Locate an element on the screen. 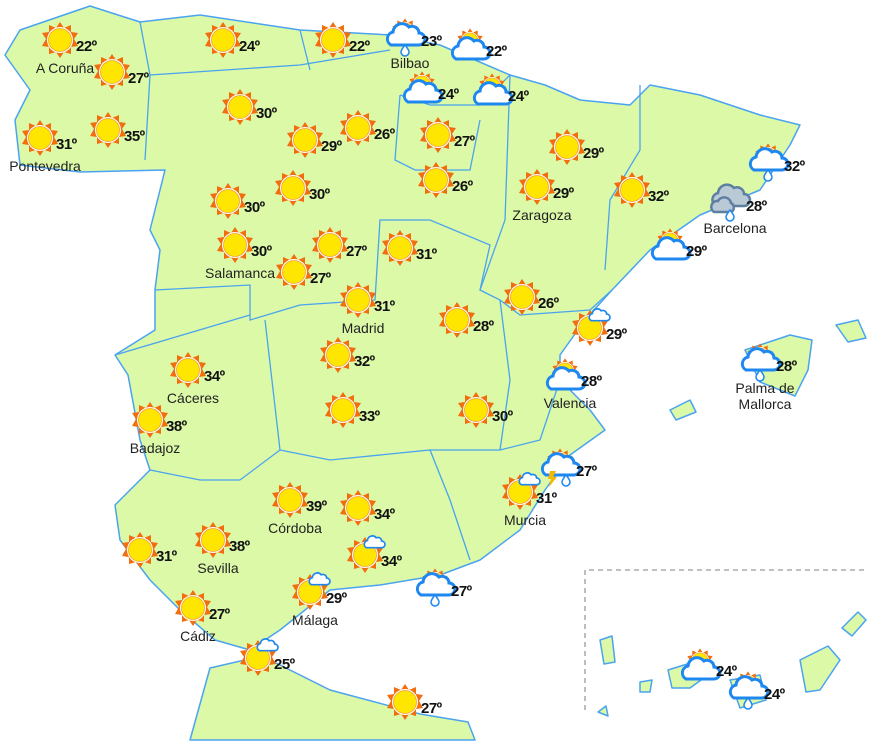 This screenshot has width=870, height=744. temperature: 28º is located at coordinates (756, 206).